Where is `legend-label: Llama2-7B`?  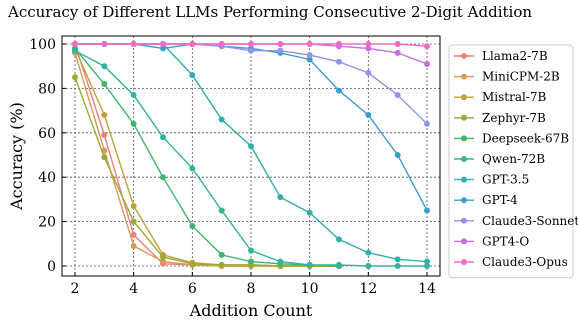 legend-label: Llama2-7B is located at coordinates (515, 56).